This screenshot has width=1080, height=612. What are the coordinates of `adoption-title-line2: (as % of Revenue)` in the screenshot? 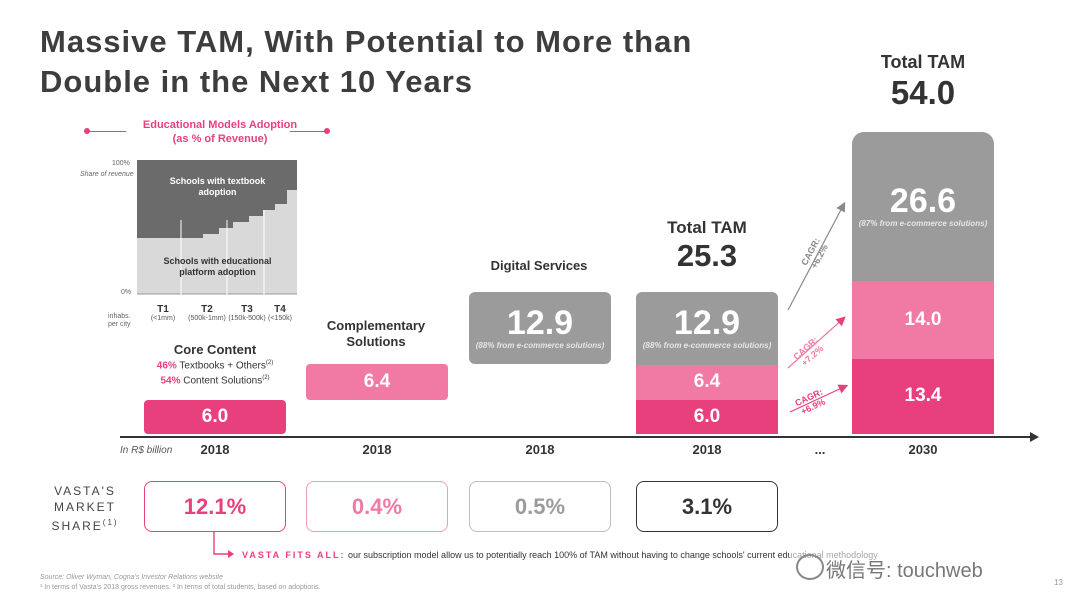 It's located at (220, 139).